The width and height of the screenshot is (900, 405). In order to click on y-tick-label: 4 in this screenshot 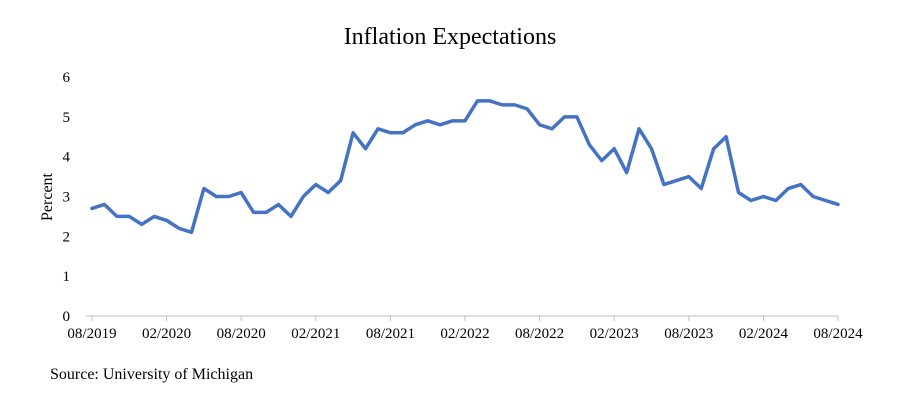, I will do `click(67, 158)`.